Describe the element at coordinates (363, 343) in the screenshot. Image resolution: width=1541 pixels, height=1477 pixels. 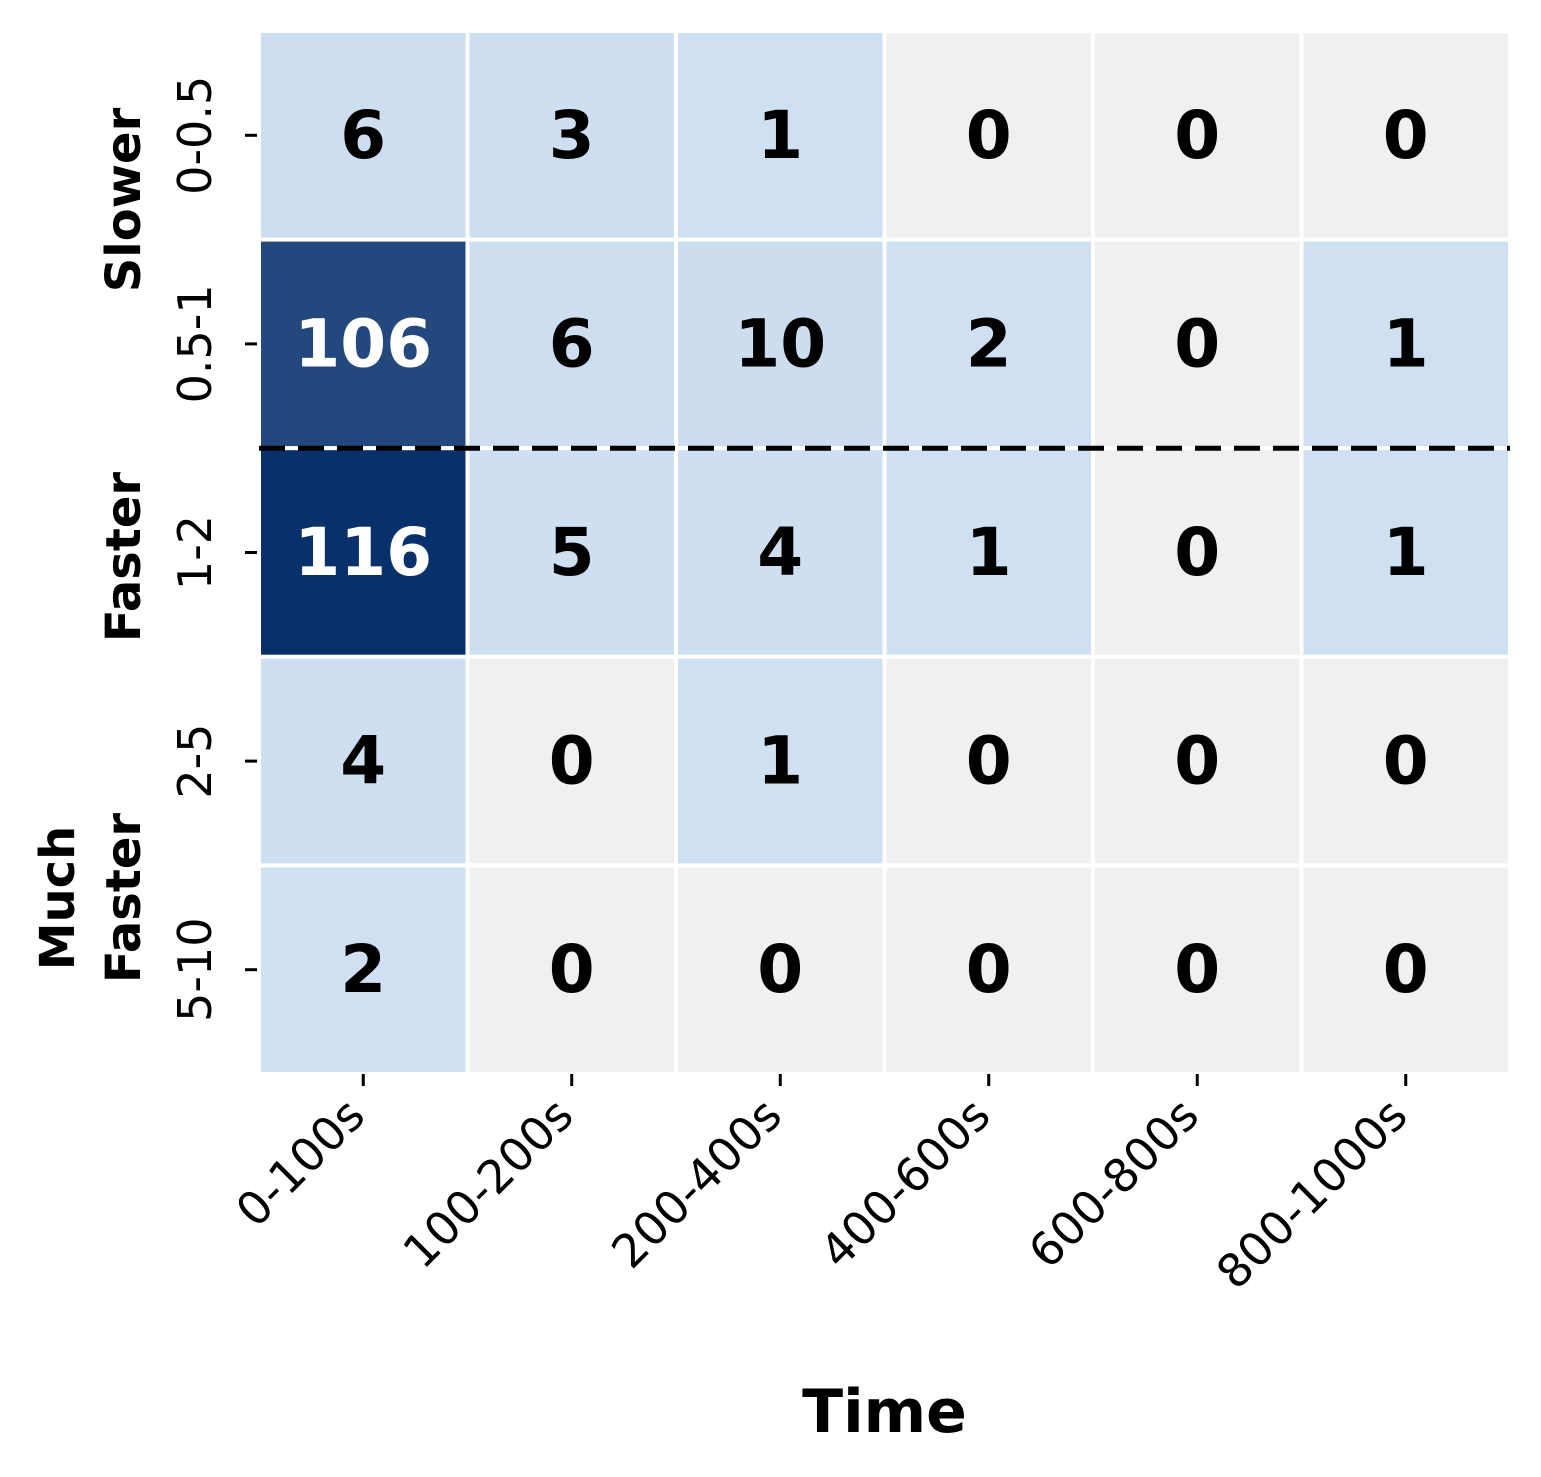
I see `cell-value-label: 106` at that location.